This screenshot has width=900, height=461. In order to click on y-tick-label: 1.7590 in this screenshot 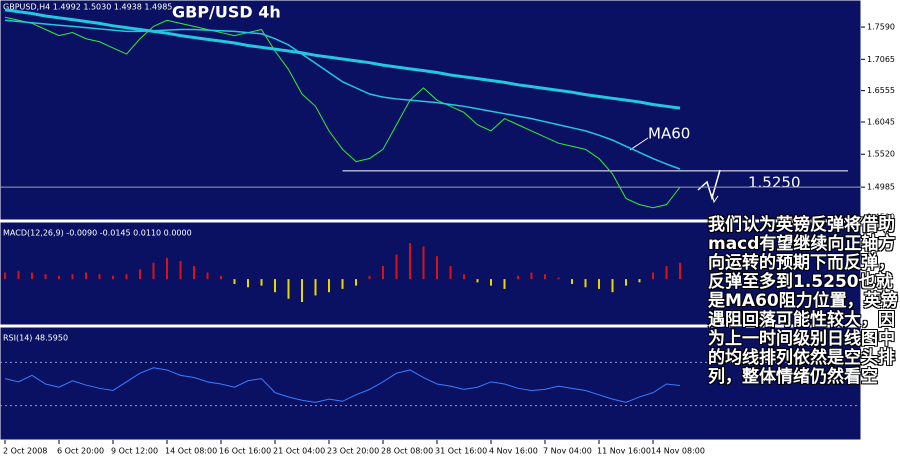, I will do `click(881, 27)`.